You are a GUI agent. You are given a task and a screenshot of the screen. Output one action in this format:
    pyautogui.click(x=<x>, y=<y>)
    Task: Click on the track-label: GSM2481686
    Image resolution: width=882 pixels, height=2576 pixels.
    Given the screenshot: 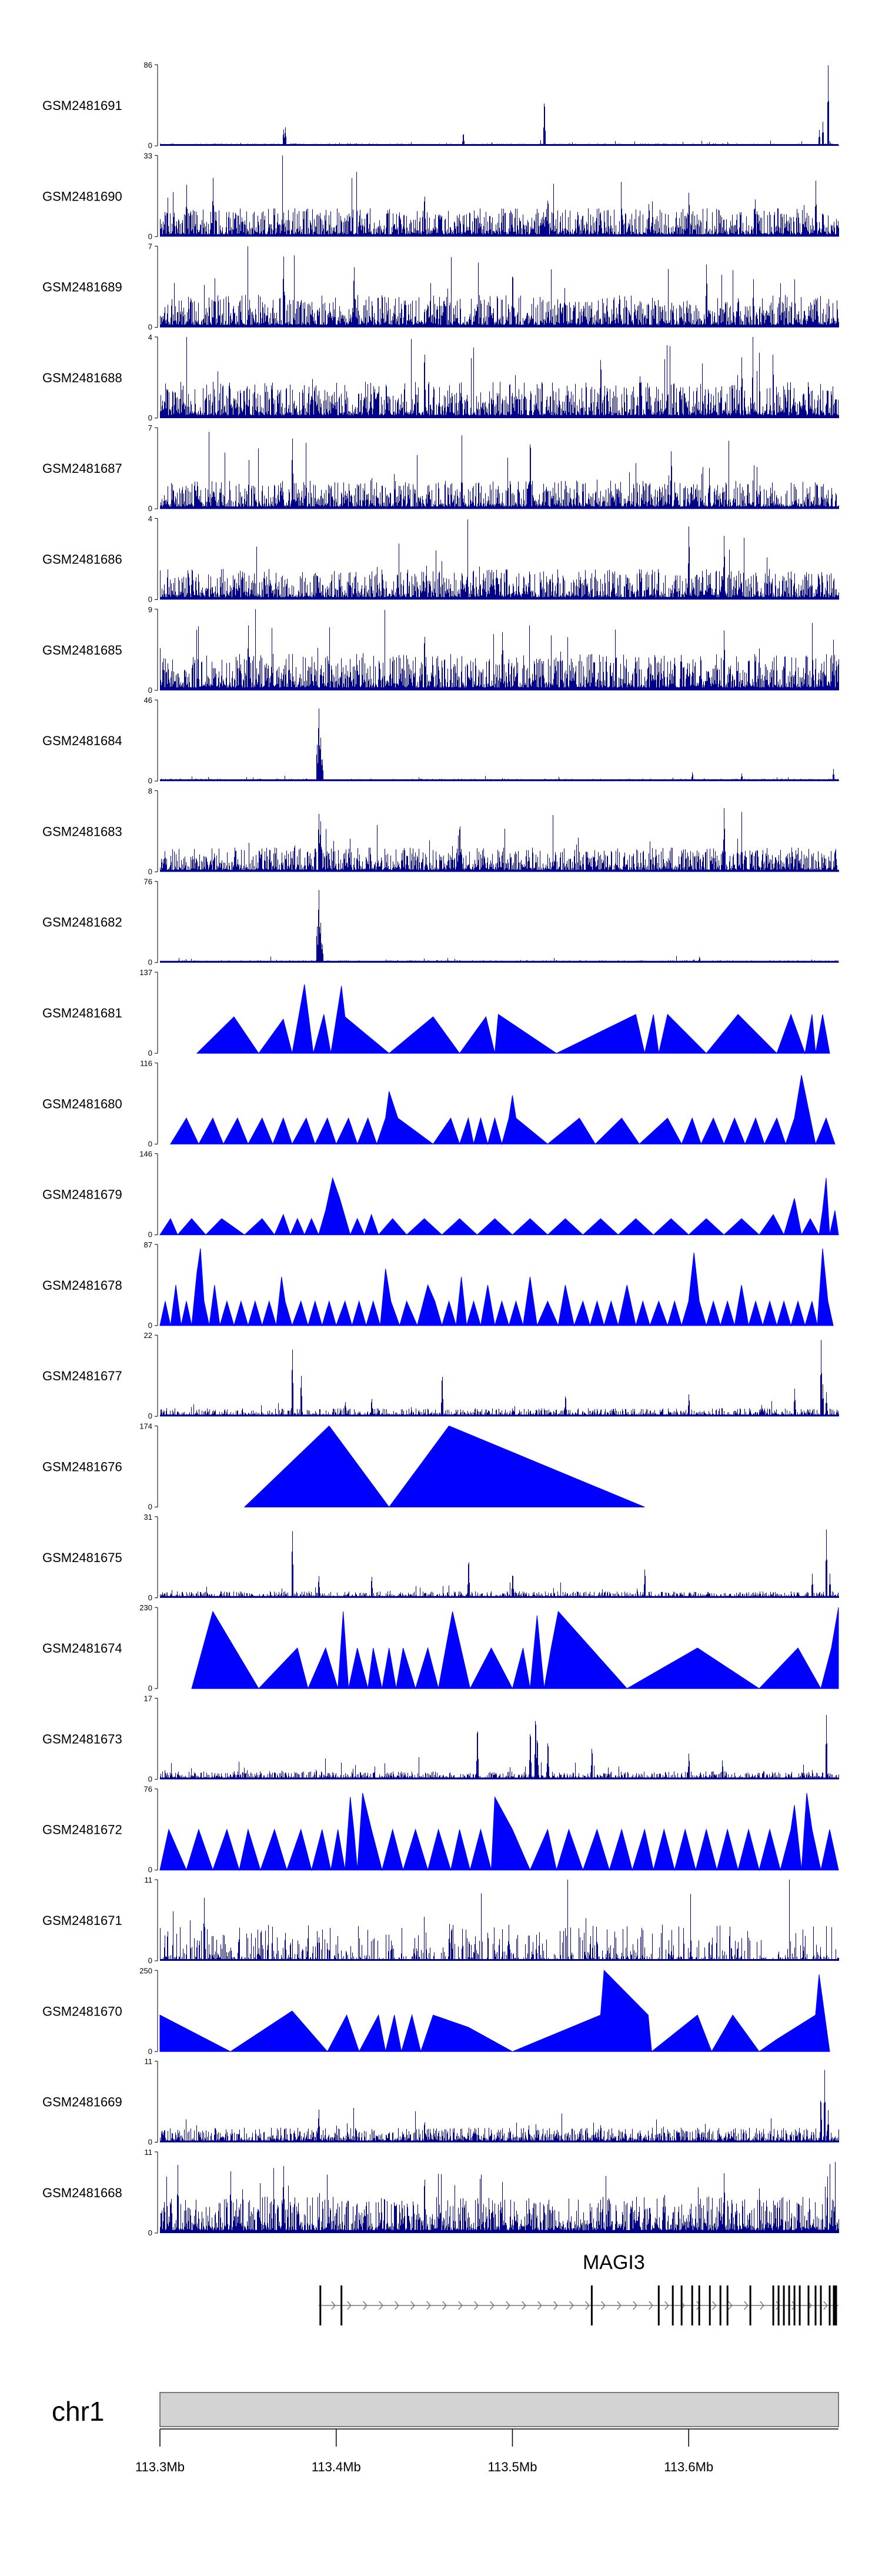 What is the action you would take?
    pyautogui.click(x=82, y=559)
    